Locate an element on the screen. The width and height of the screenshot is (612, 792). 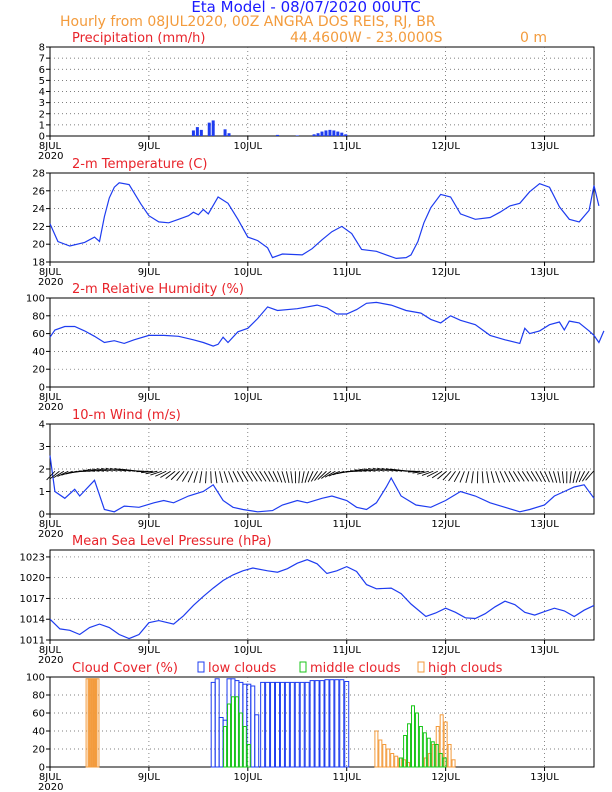
y-tick-label: 0 is located at coordinates (42, 515).